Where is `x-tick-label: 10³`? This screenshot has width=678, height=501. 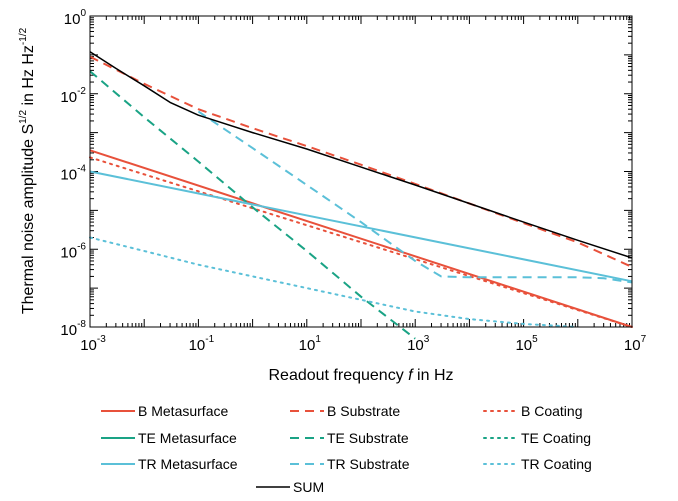
x-tick-label: 10³ is located at coordinates (418, 344).